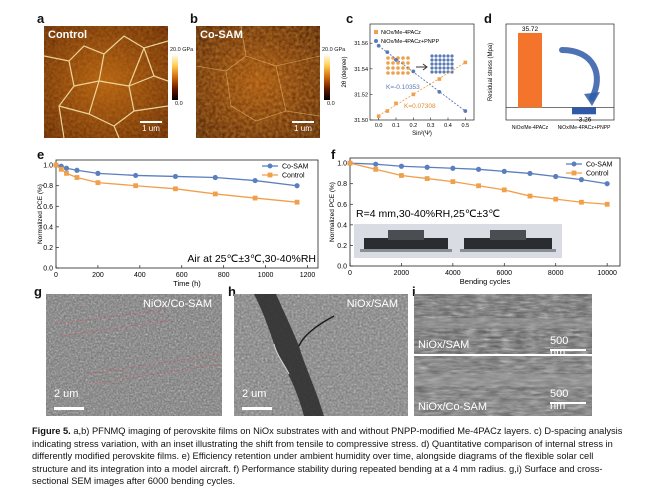  Describe the element at coordinates (422, 89) in the screenshot. I see `fit-line` at that location.